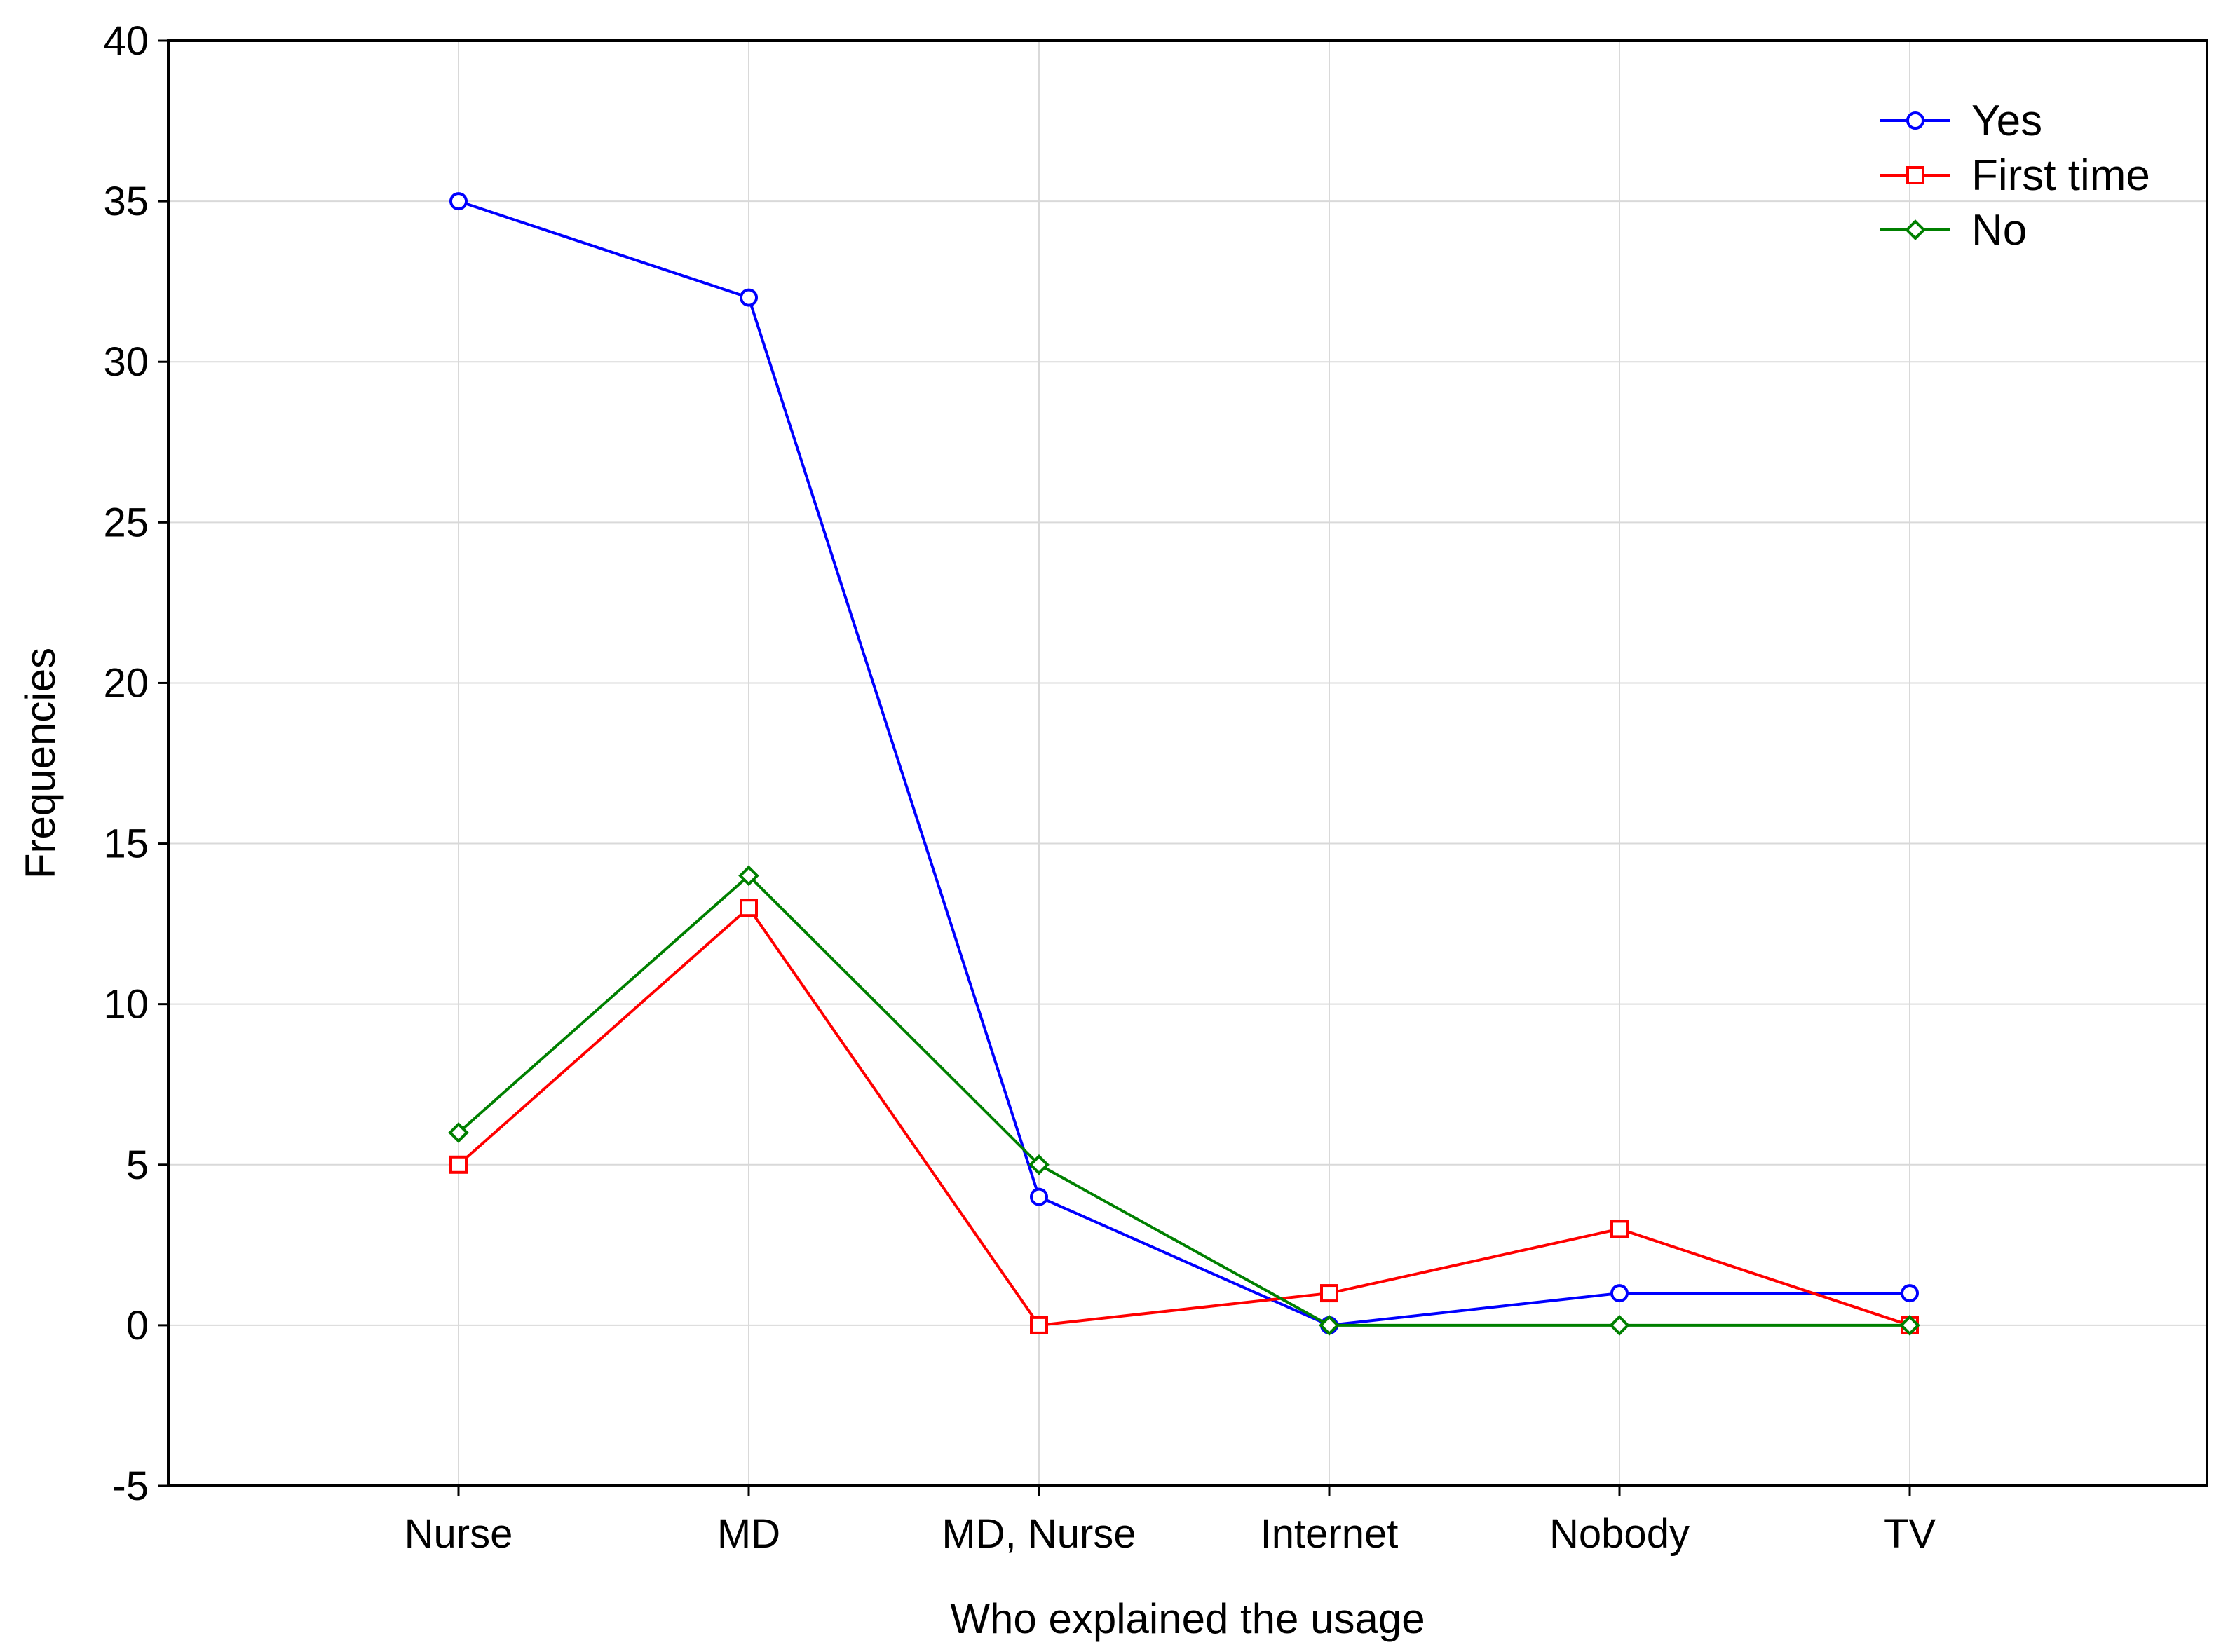  What do you see at coordinates (2060, 175) in the screenshot?
I see `legend-label: First time` at bounding box center [2060, 175].